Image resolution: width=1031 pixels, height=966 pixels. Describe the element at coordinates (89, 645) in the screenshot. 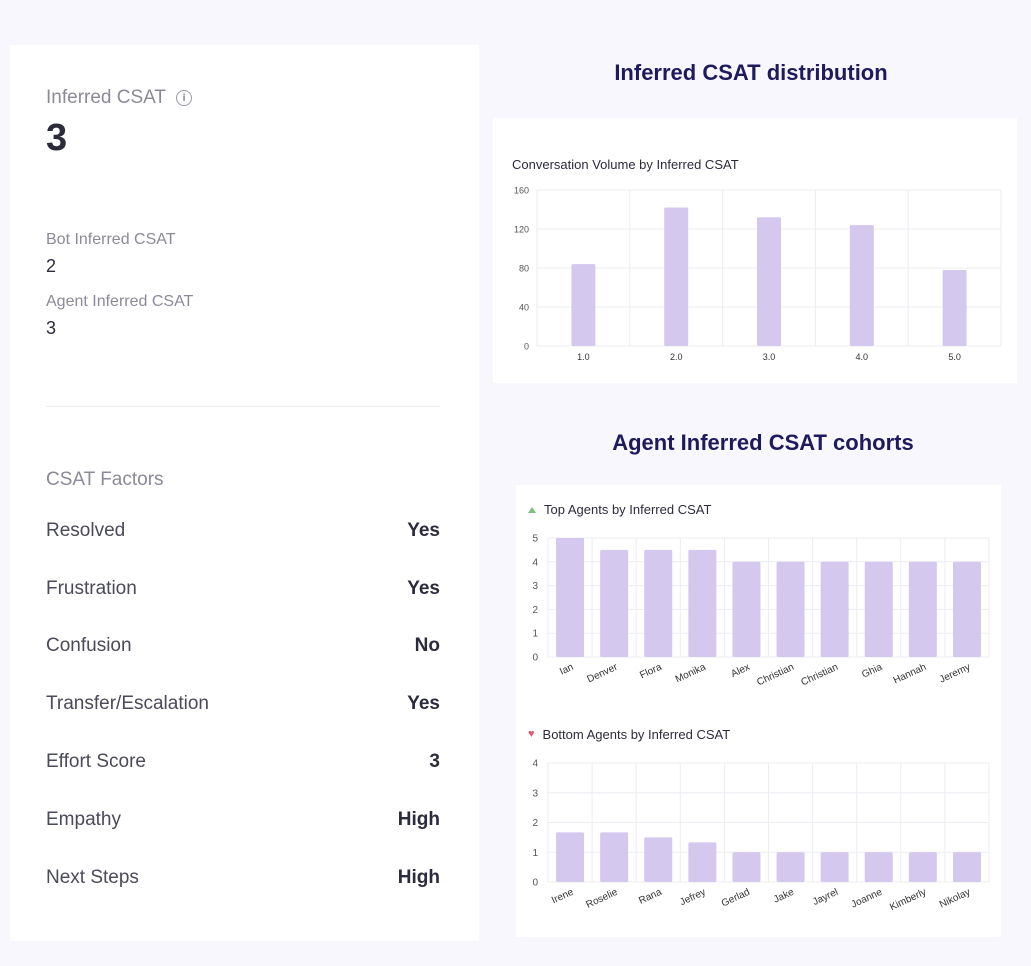

I see `factor-name: Confusion` at that location.